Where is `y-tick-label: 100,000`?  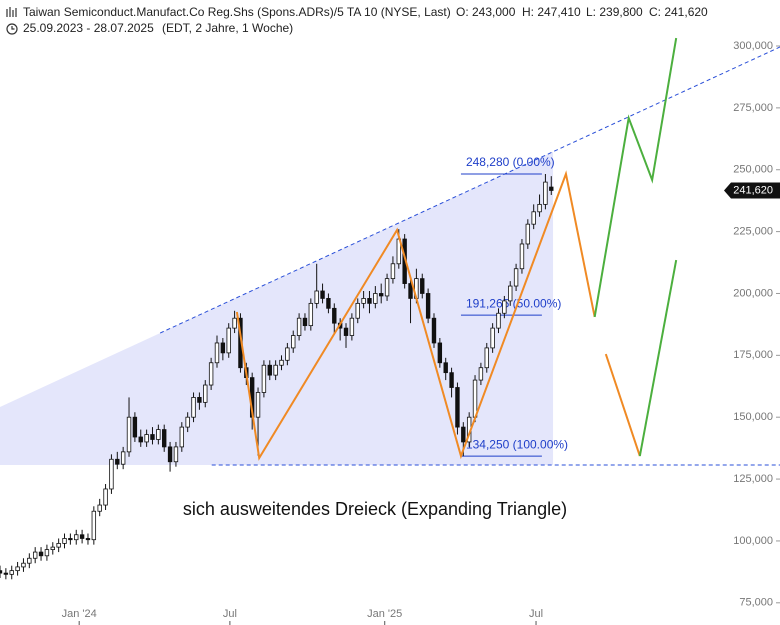
y-tick-label: 100,000 is located at coordinates (753, 541).